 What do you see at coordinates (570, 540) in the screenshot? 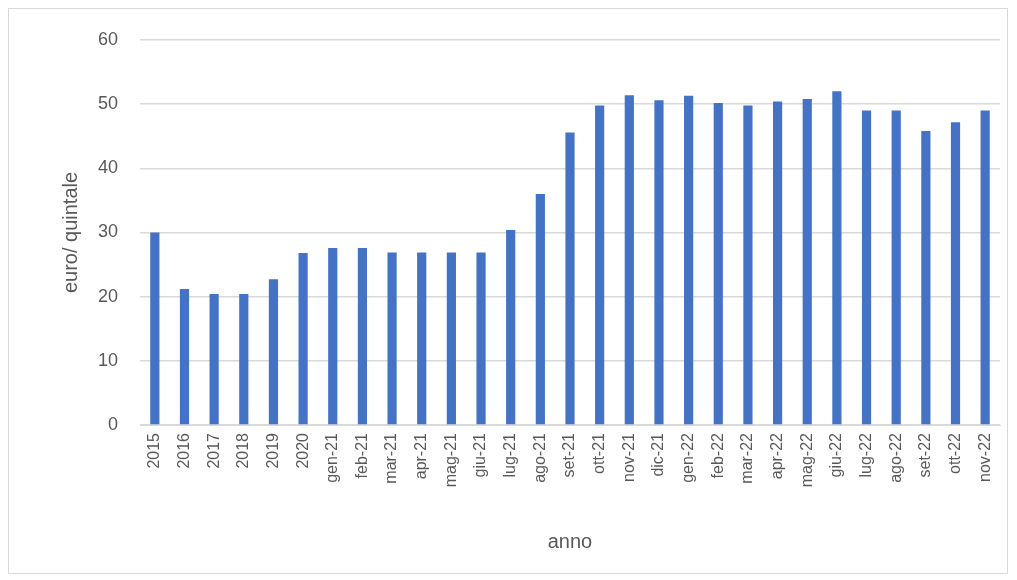
I see `x-axis-title: anno` at bounding box center [570, 540].